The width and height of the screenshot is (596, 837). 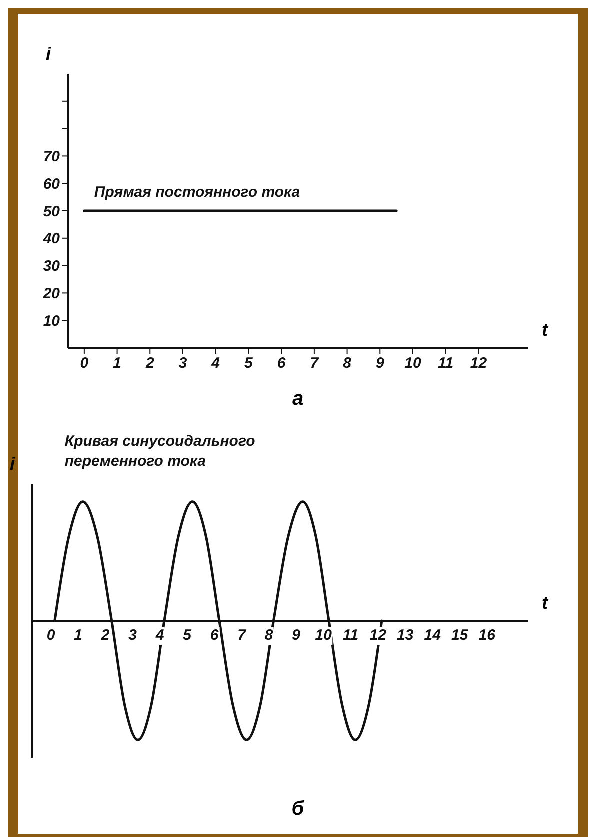 What do you see at coordinates (51, 239) in the screenshot?
I see `y-tick-label: 40` at bounding box center [51, 239].